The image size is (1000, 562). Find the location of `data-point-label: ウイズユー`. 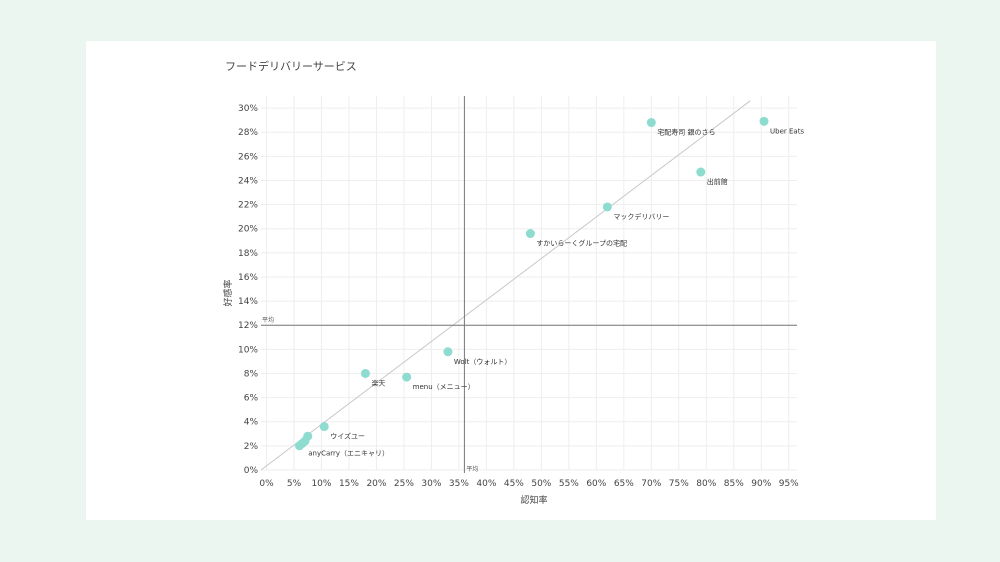

data-point-label: ウイズユー is located at coordinates (347, 436).